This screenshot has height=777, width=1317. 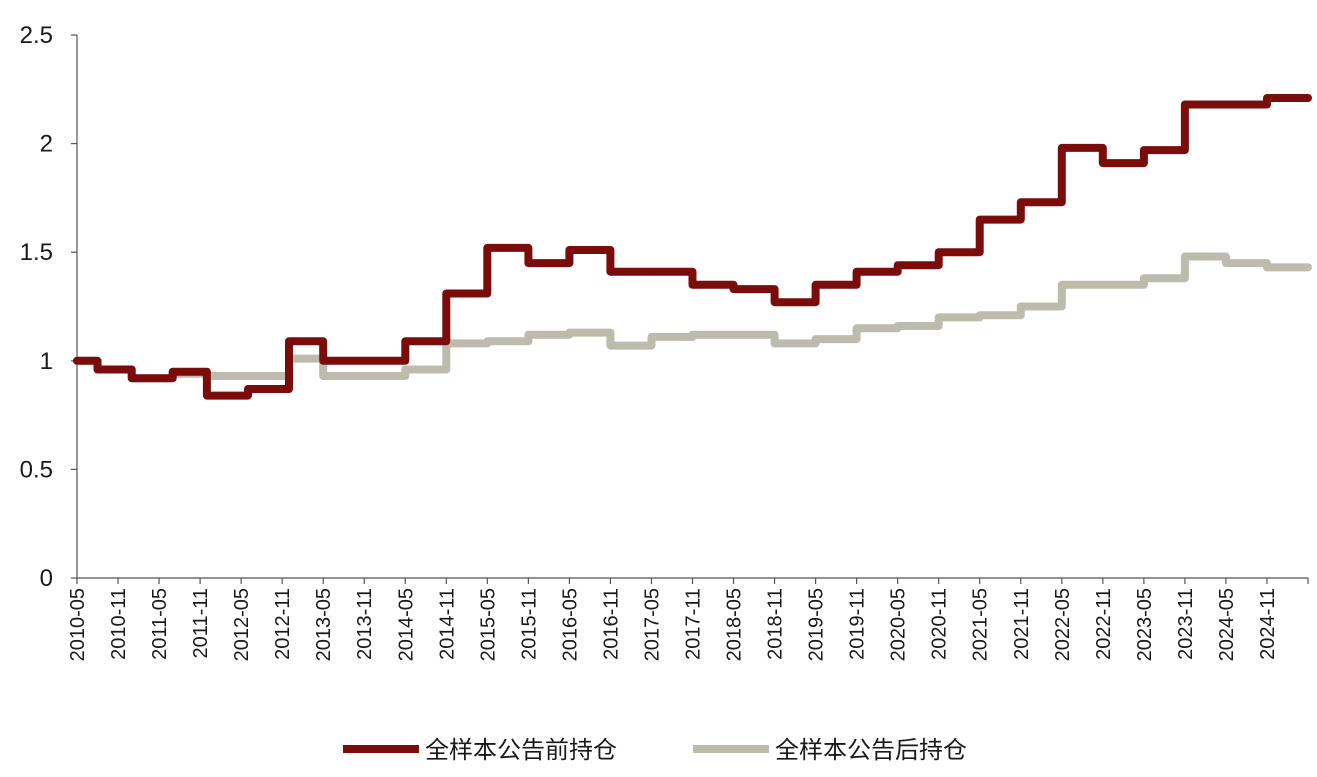 What do you see at coordinates (735, 624) in the screenshot?
I see `x-tick-label: 2018-05` at bounding box center [735, 624].